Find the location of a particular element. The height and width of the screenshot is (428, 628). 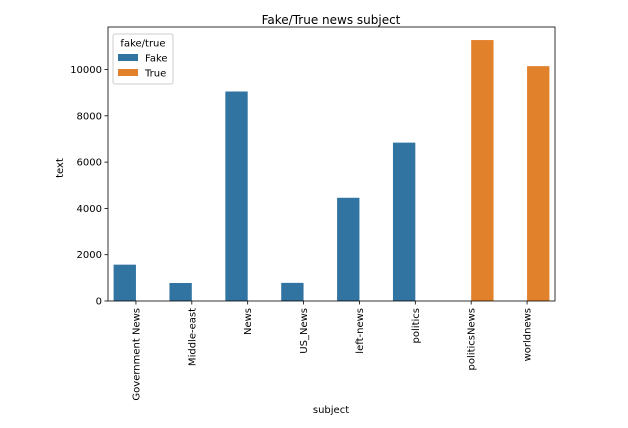

x-axis-title: subject is located at coordinates (331, 410).